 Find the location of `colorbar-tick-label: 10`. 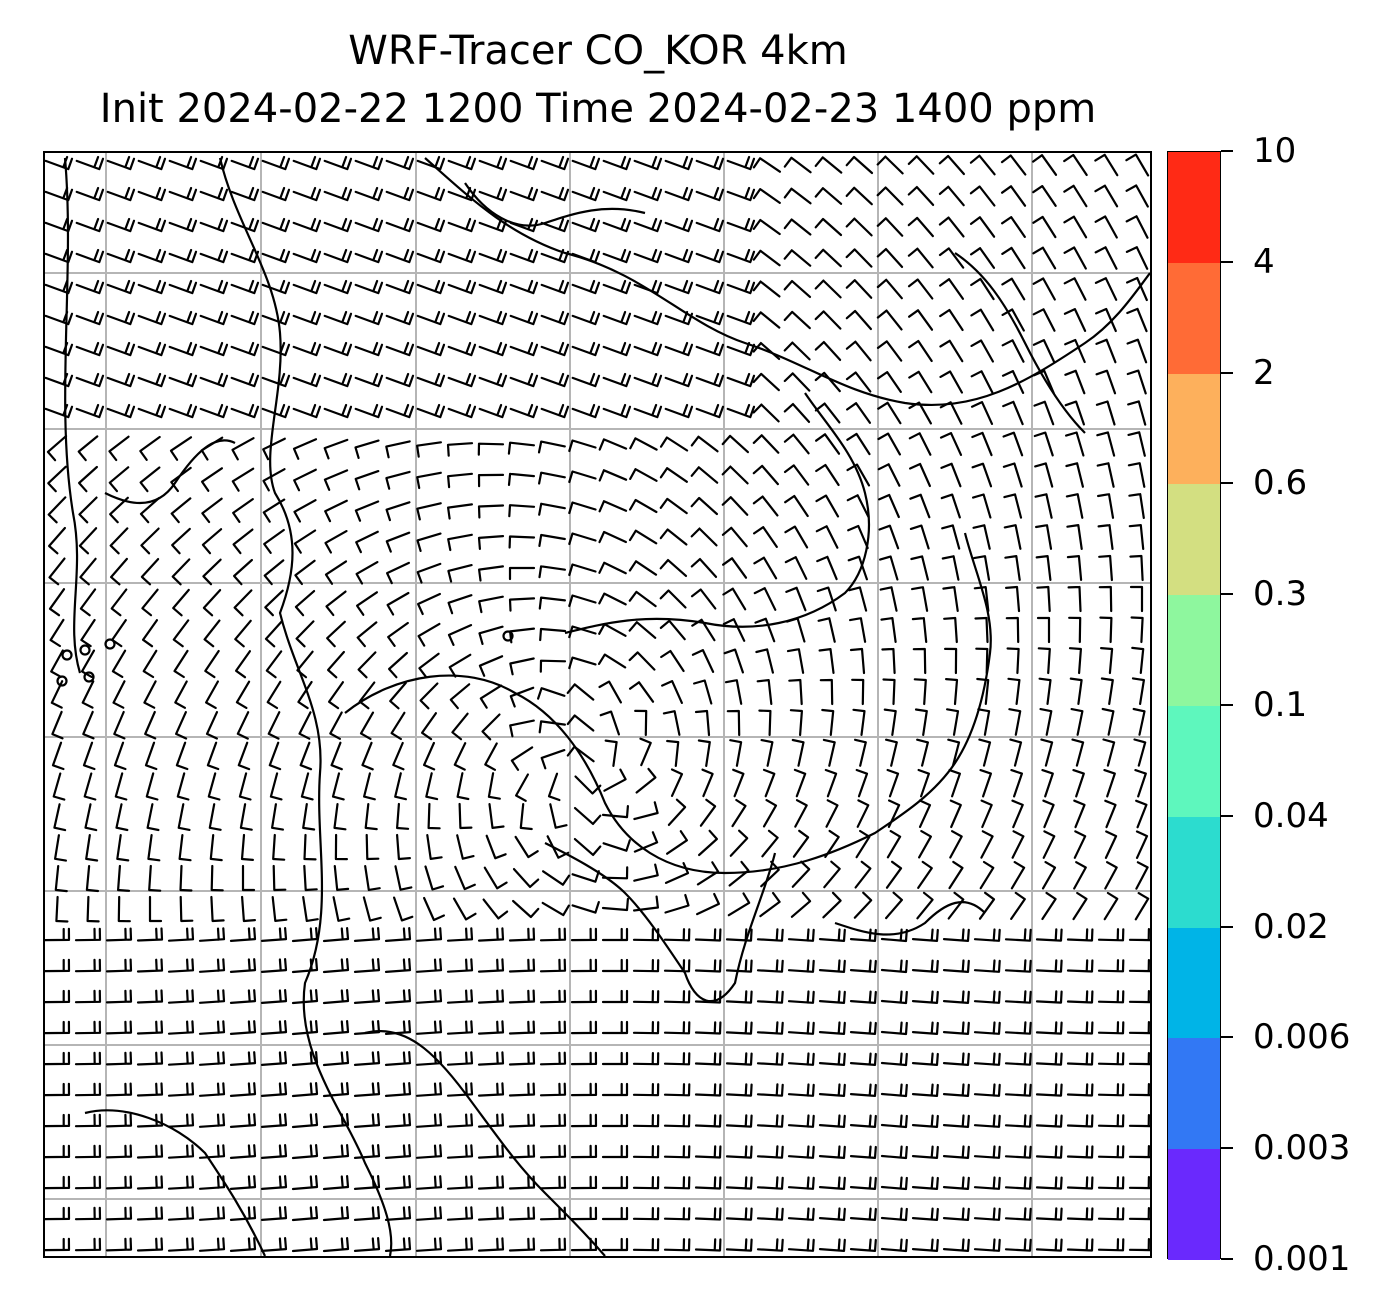

colorbar-tick-label: 10 is located at coordinates (1275, 151).